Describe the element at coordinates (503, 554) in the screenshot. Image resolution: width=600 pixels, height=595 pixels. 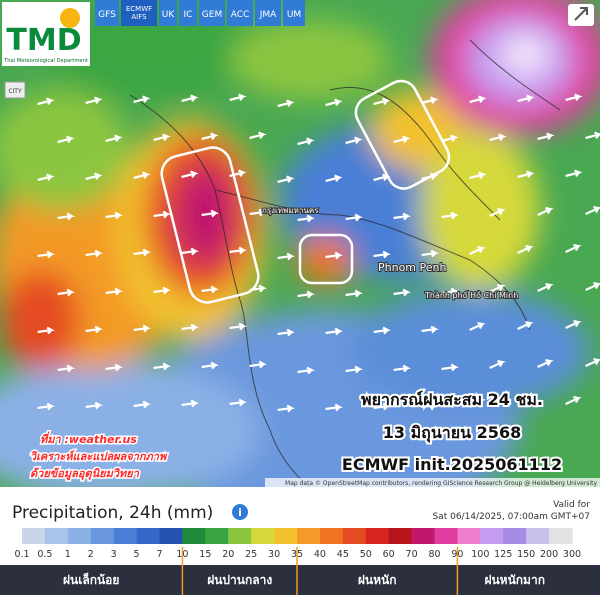
I see `tick-label: 125` at that location.